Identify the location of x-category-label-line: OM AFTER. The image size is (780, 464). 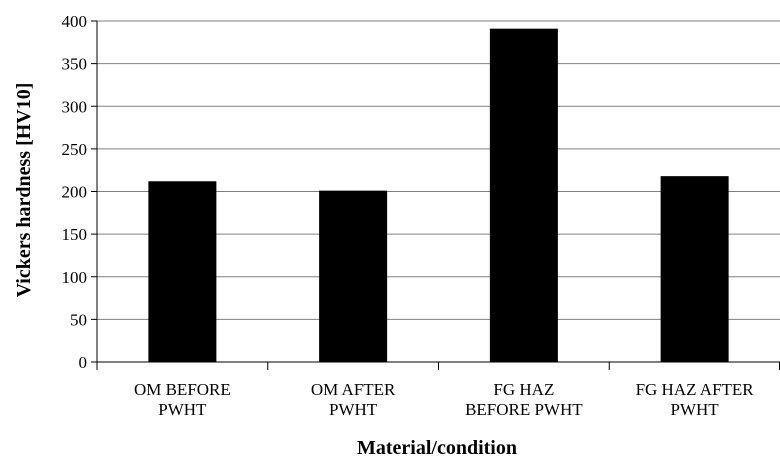
(353, 389).